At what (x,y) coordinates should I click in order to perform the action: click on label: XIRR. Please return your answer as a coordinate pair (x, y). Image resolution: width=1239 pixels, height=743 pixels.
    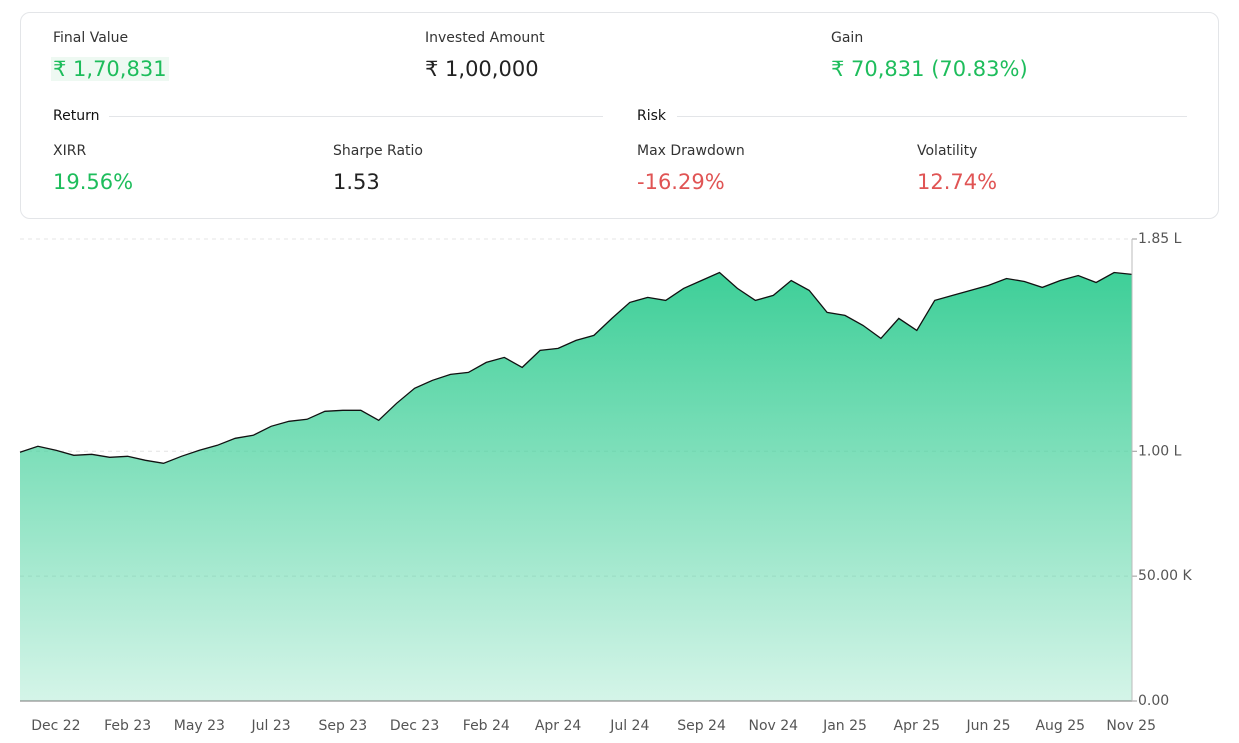
    Looking at the image, I should click on (70, 151).